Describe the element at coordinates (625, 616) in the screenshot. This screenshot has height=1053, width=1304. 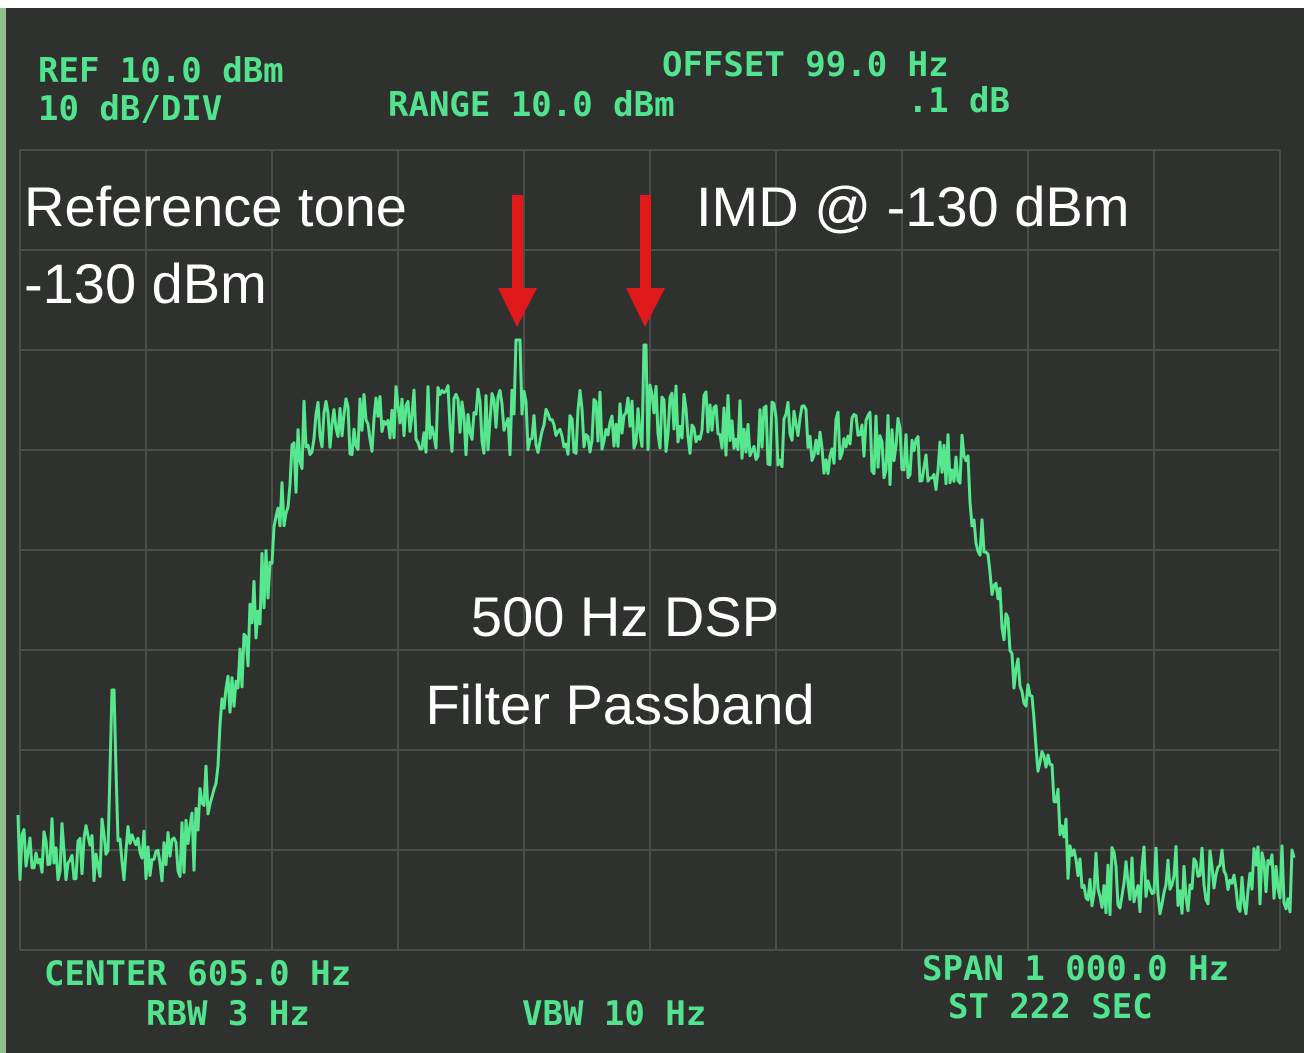
I see `annotation: 500 Hz DSP` at that location.